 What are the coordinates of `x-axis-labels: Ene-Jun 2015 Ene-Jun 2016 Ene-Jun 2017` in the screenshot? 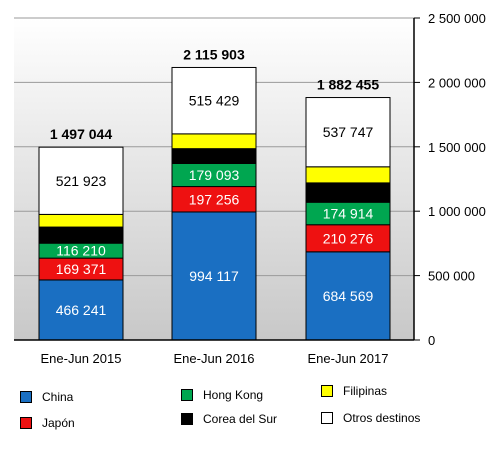 It's located at (215, 358).